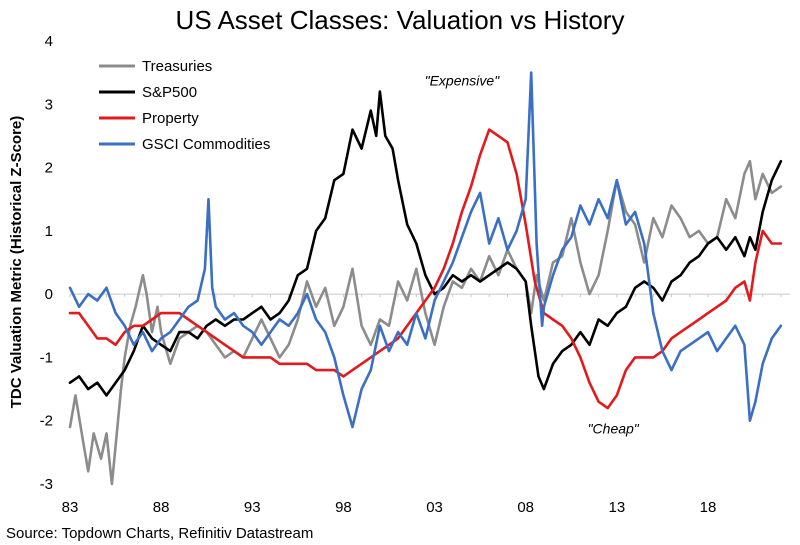 The height and width of the screenshot is (545, 800). What do you see at coordinates (70, 507) in the screenshot?
I see `x-tick-label: 83` at bounding box center [70, 507].